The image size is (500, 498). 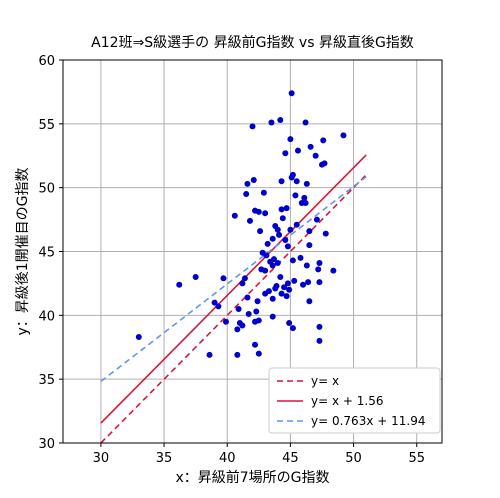 What do you see at coordinates (353, 458) in the screenshot?
I see `x-tick-label: 50` at bounding box center [353, 458].